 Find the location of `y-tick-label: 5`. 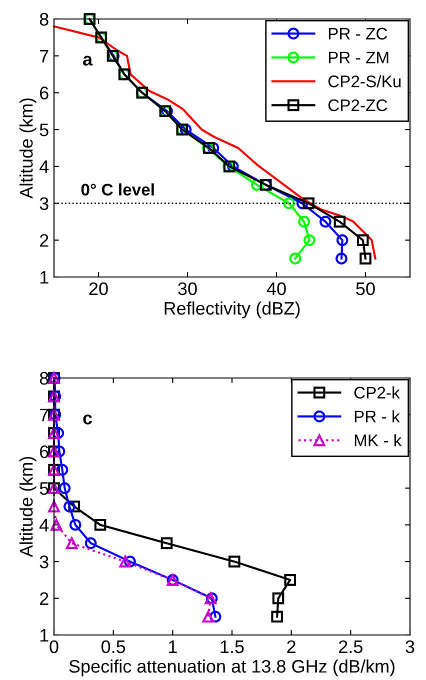

y-tick-label: 5 is located at coordinates (44, 130).